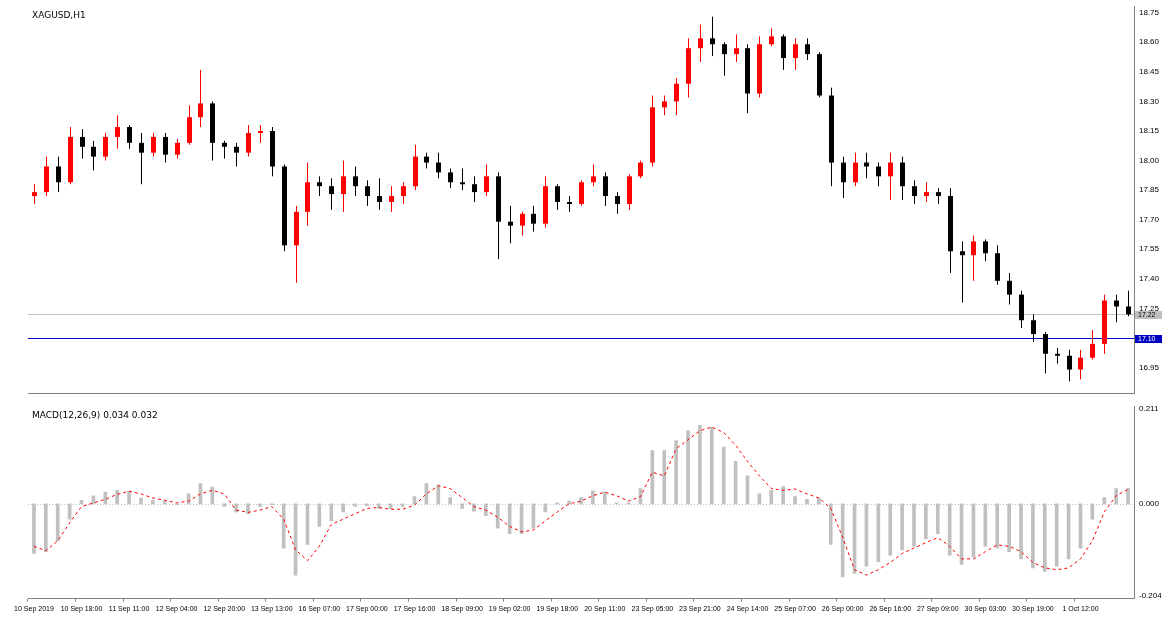 The width and height of the screenshot is (1170, 620). What do you see at coordinates (1149, 219) in the screenshot?
I see `y-tick-label: 17.70` at bounding box center [1149, 219].